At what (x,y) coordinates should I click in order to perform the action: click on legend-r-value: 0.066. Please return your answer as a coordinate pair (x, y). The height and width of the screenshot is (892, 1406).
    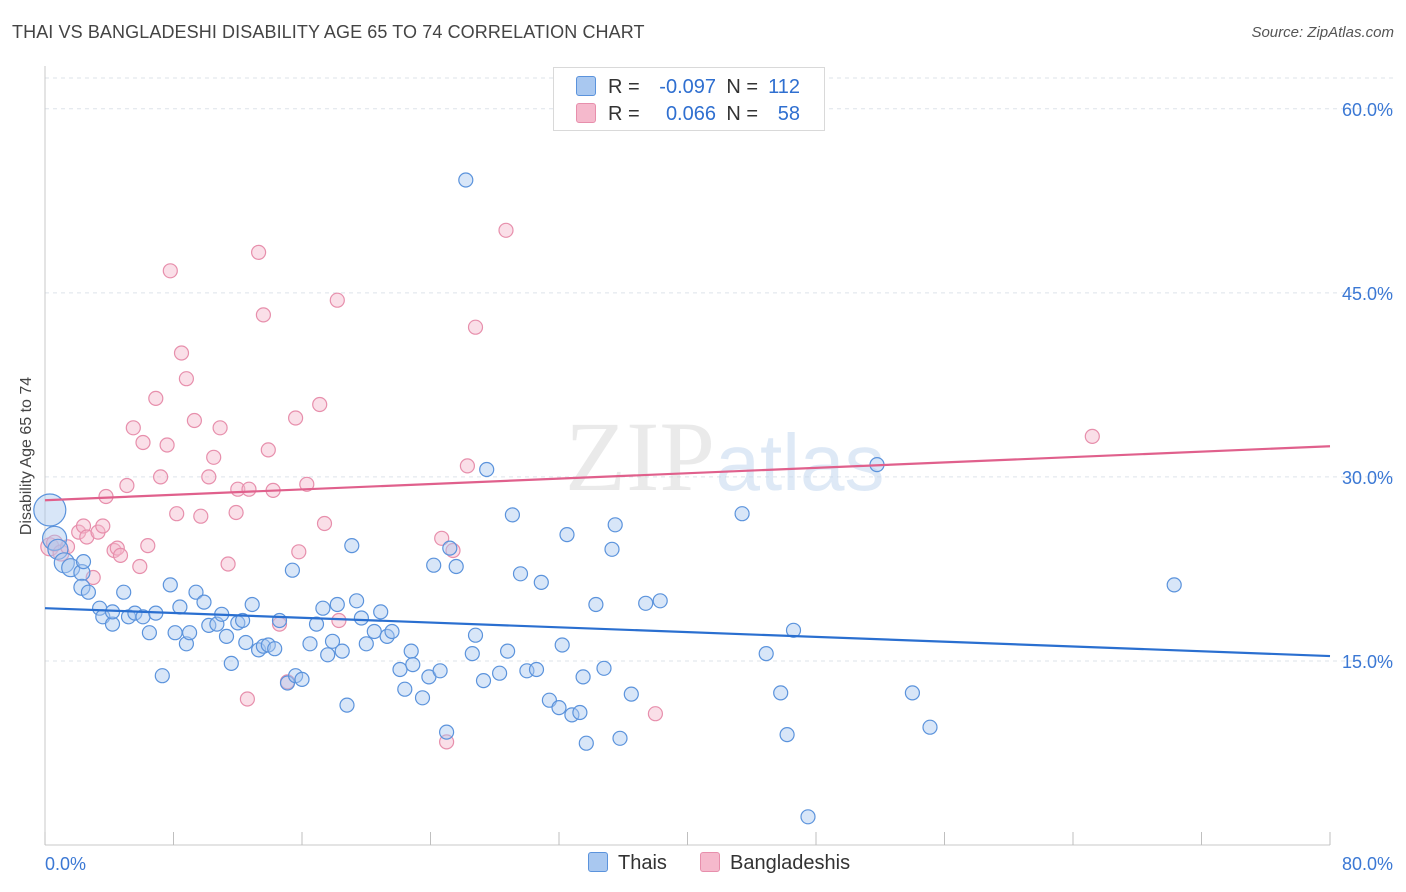
    Looking at the image, I should click on (690, 114).